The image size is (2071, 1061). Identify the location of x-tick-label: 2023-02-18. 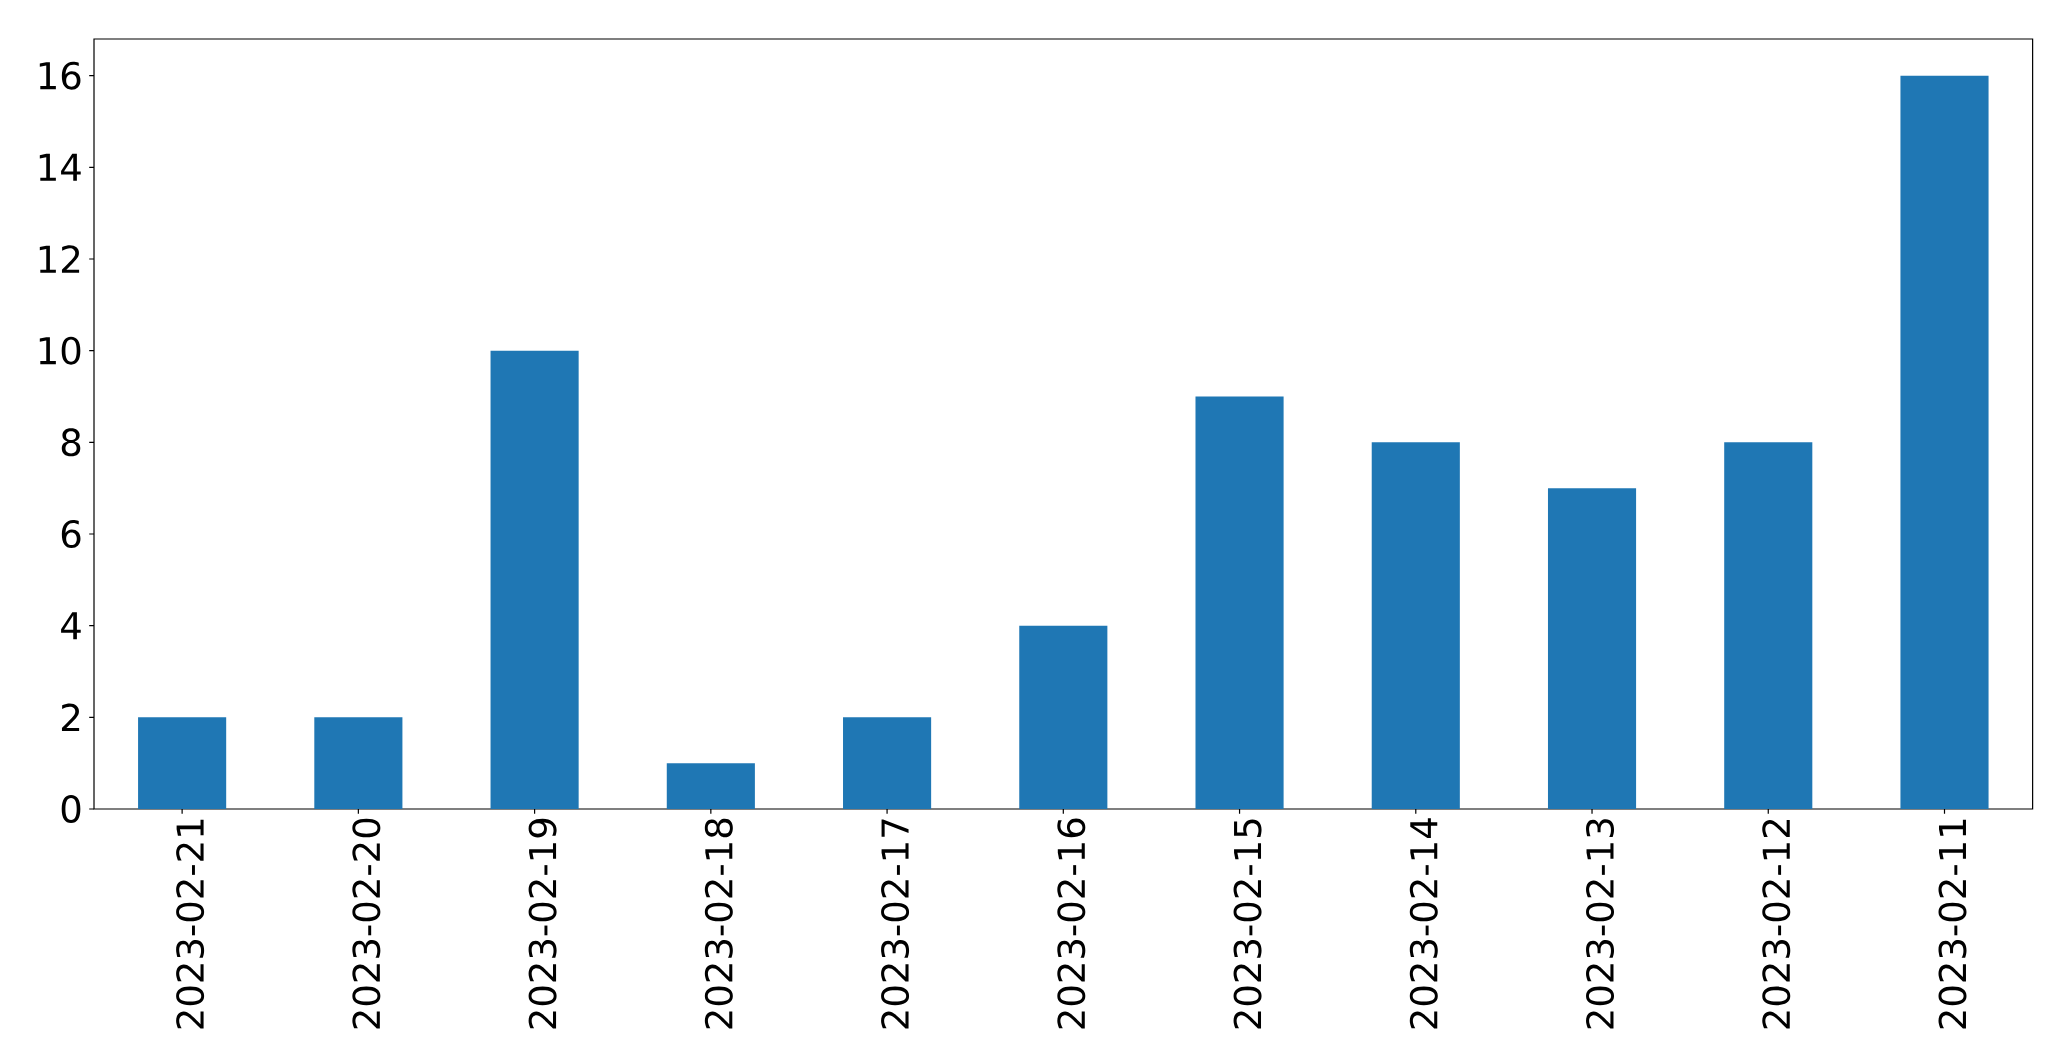
(718, 923).